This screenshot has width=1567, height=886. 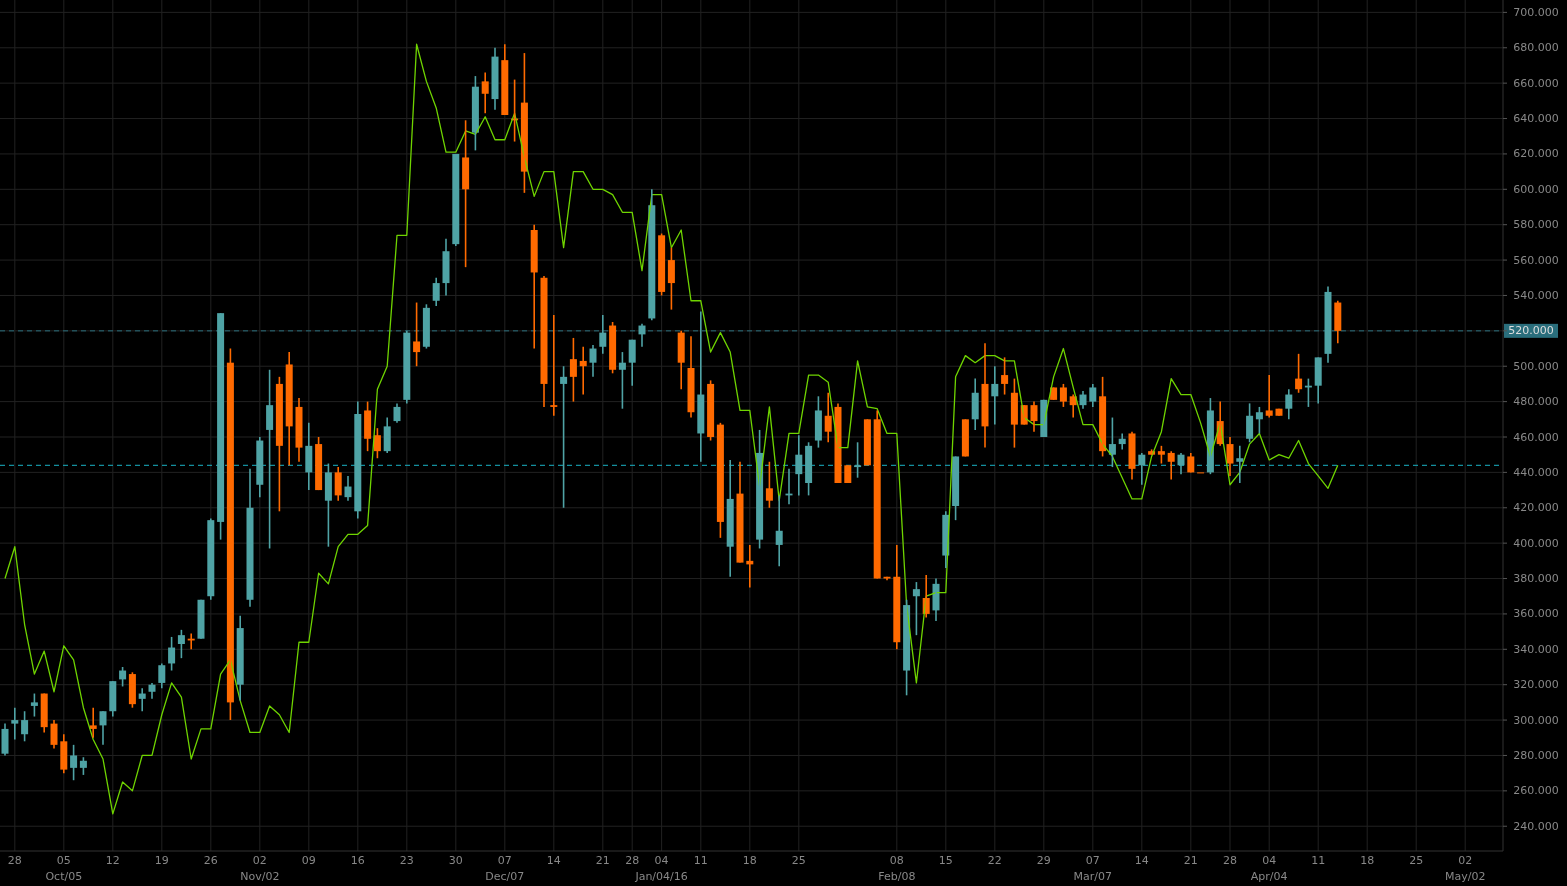 I want to click on y-tick-label: 360.000, so click(x=1536, y=614).